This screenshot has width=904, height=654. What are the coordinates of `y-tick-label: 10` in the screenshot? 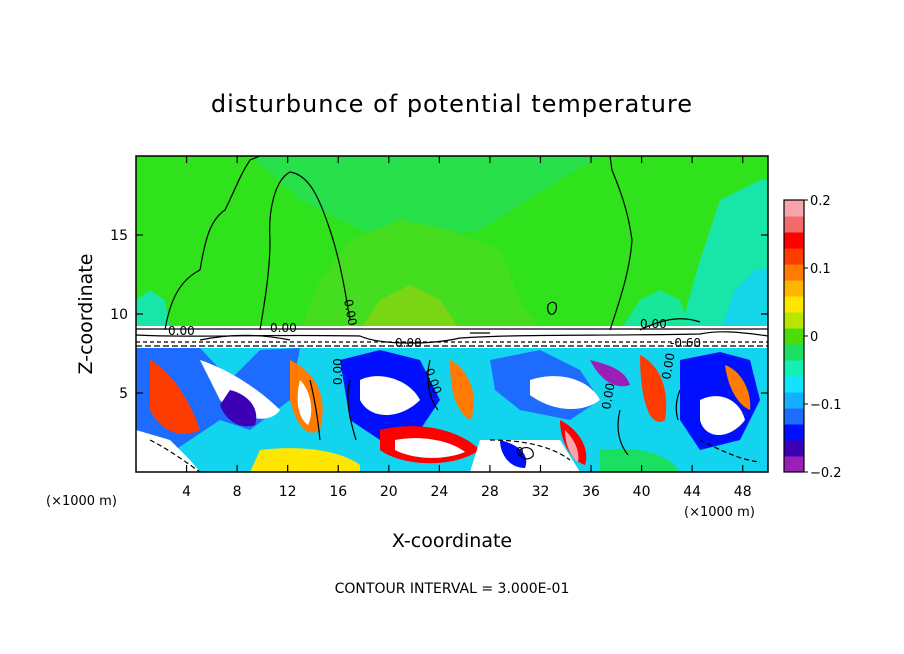 It's located at (119, 315).